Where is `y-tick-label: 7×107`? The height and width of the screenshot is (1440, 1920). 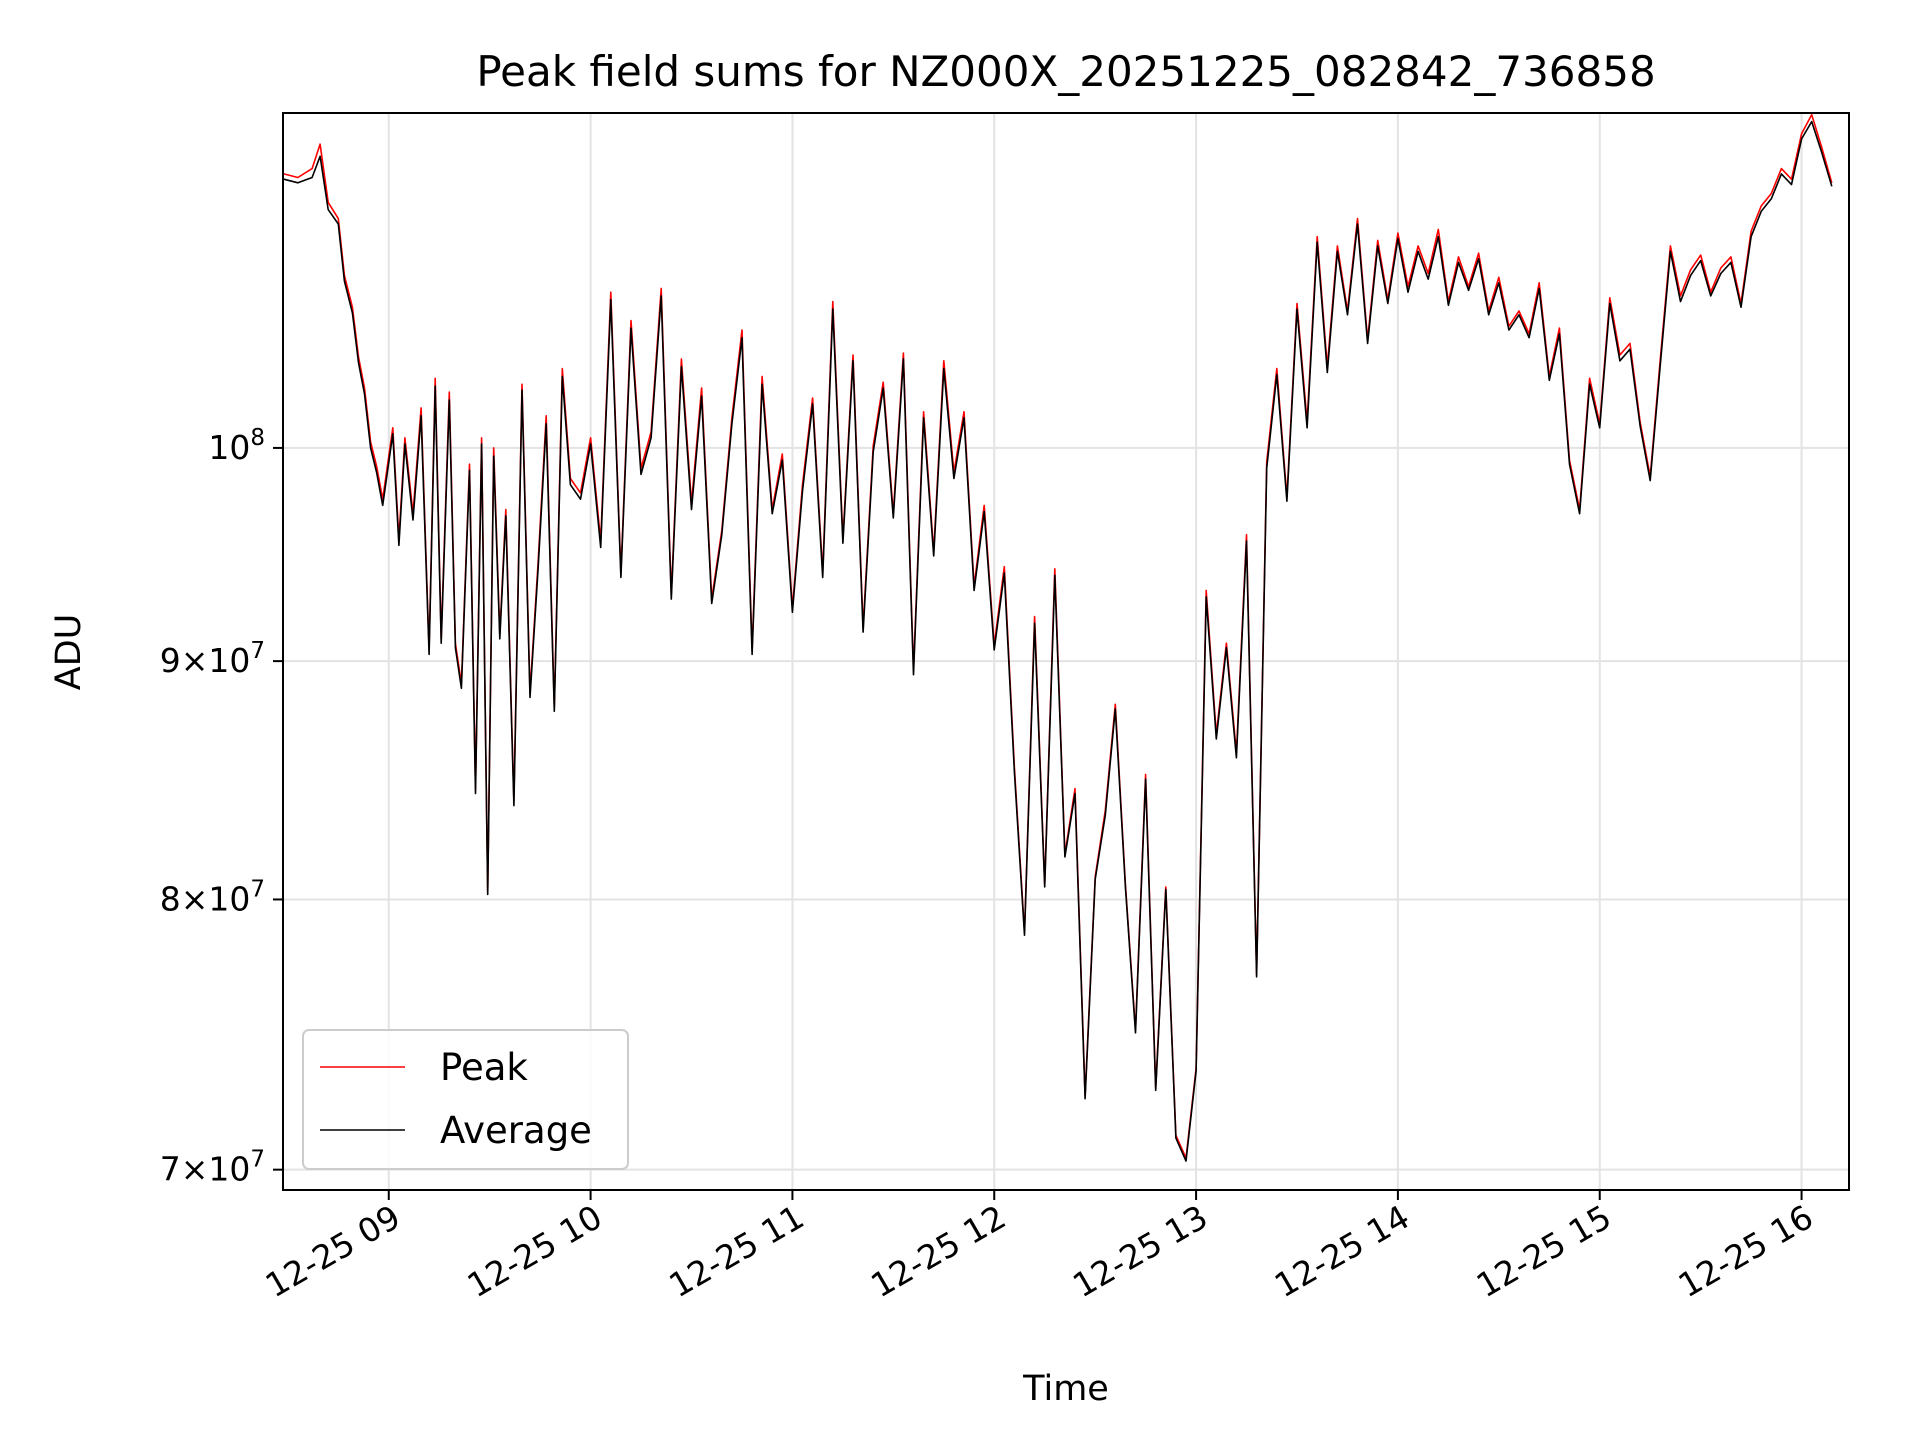
y-tick-label: 7×107 is located at coordinates (212, 1168).